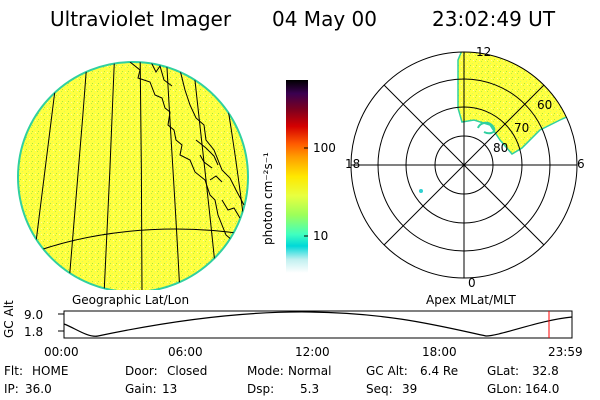  What do you see at coordinates (504, 389) in the screenshot?
I see `status-glon-key: GLon:` at bounding box center [504, 389].